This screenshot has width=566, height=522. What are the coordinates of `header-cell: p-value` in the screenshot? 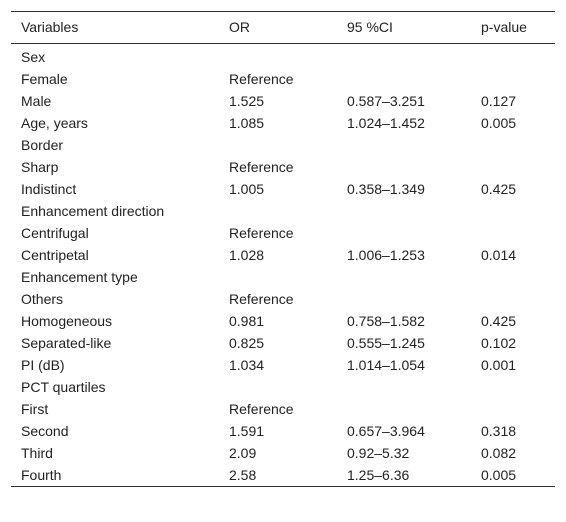 It's located at (504, 27).